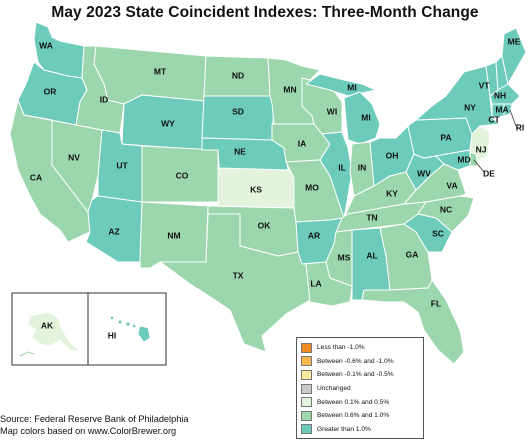 This screenshot has height=442, width=530. I want to click on legend-item: Between -0.1% and -0.5%, so click(360, 375).